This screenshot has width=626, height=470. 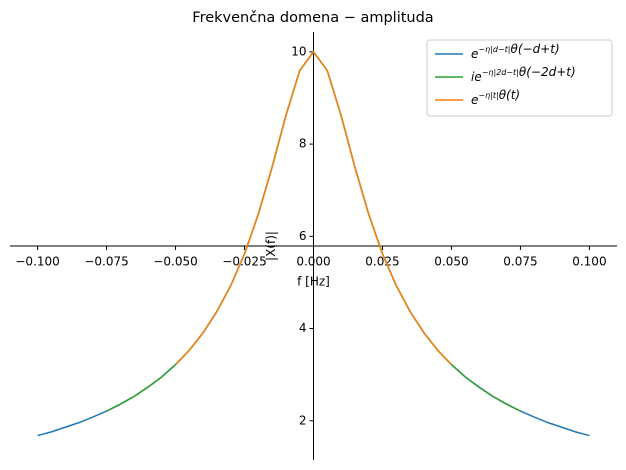 I want to click on x-axis-label: f [Hz], so click(x=313, y=282).